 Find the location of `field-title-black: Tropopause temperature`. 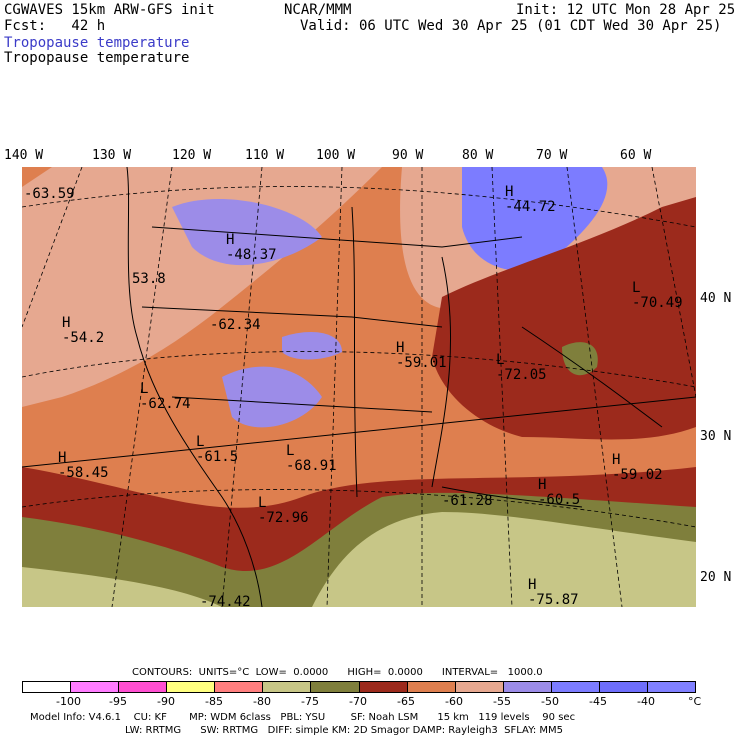

field-title-black: Tropopause temperature is located at coordinates (97, 58).